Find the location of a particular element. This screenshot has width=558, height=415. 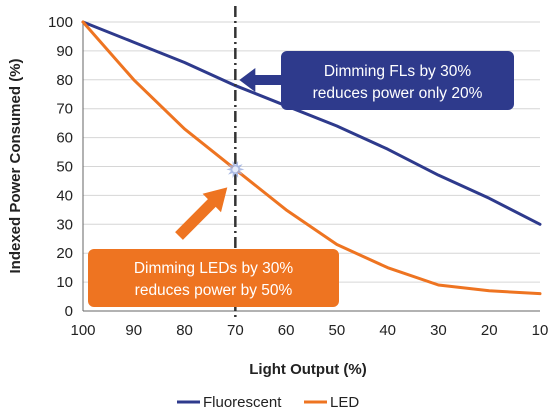

y-tick-label-90: 90 is located at coordinates (64, 51).